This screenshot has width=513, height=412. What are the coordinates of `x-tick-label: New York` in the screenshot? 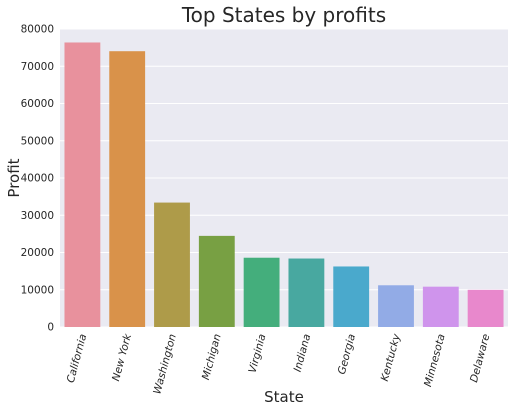 It's located at (122, 357).